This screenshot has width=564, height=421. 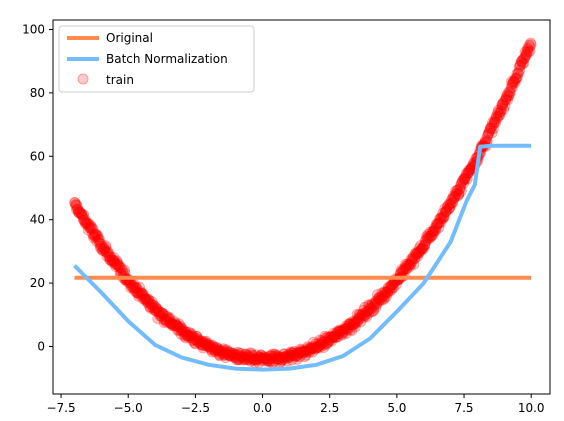 I want to click on x-tick-label: 0.0, so click(x=262, y=408).